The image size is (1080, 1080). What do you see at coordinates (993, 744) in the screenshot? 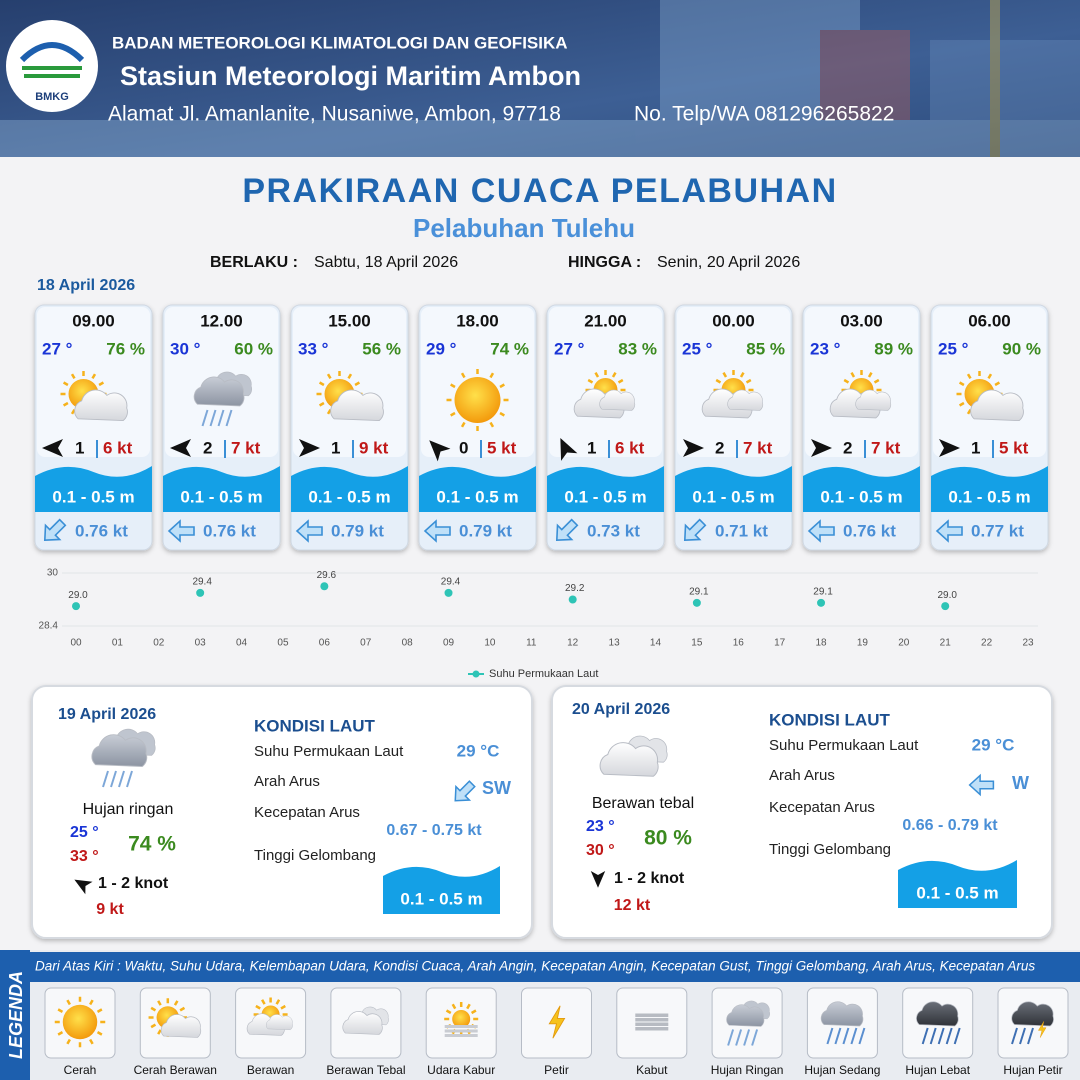
I see `sst: 29 °C` at bounding box center [993, 744].